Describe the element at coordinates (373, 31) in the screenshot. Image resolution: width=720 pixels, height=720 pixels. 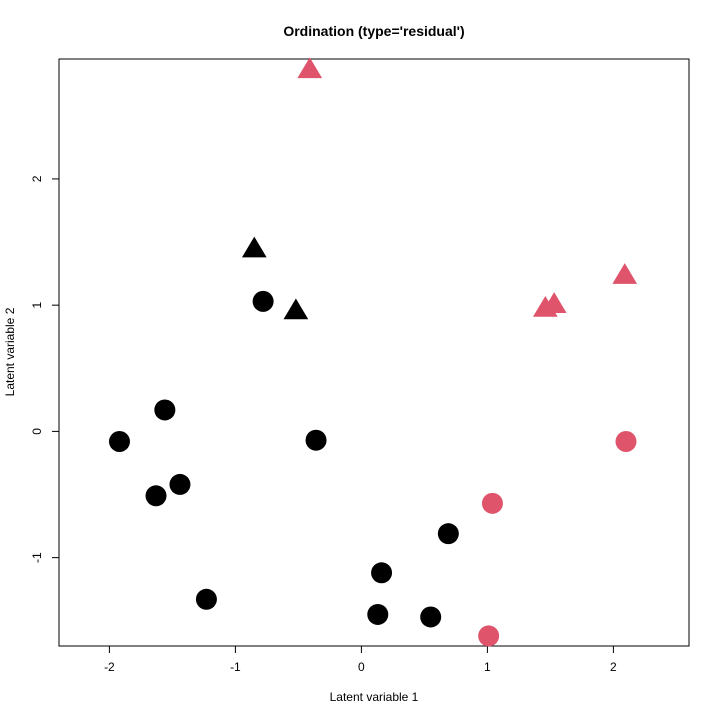
I see `chart-title: Ordination (type='residual')` at that location.